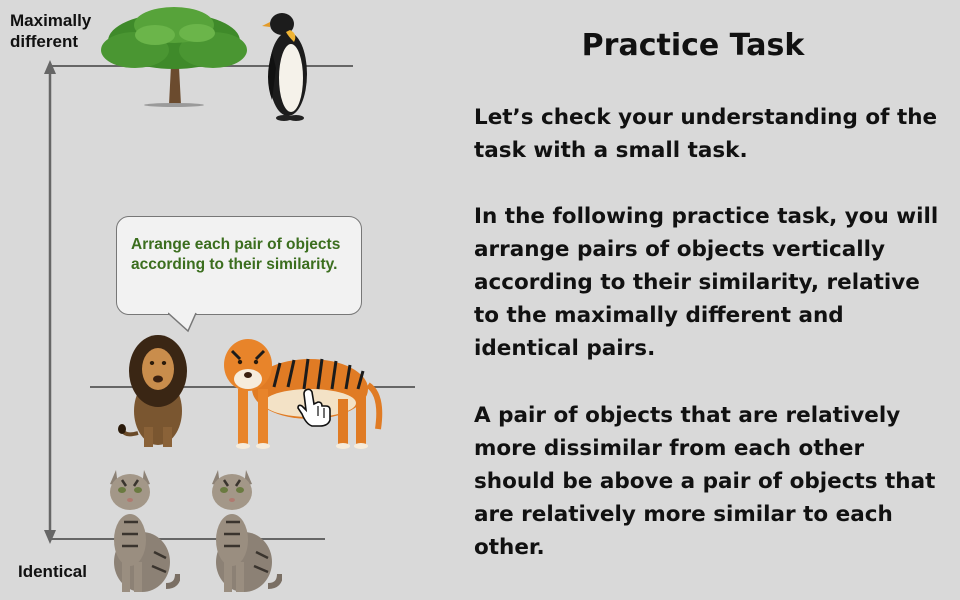 This screenshot has width=960, height=600. Describe the element at coordinates (315, 408) in the screenshot. I see `hand-cursor-icon` at that location.